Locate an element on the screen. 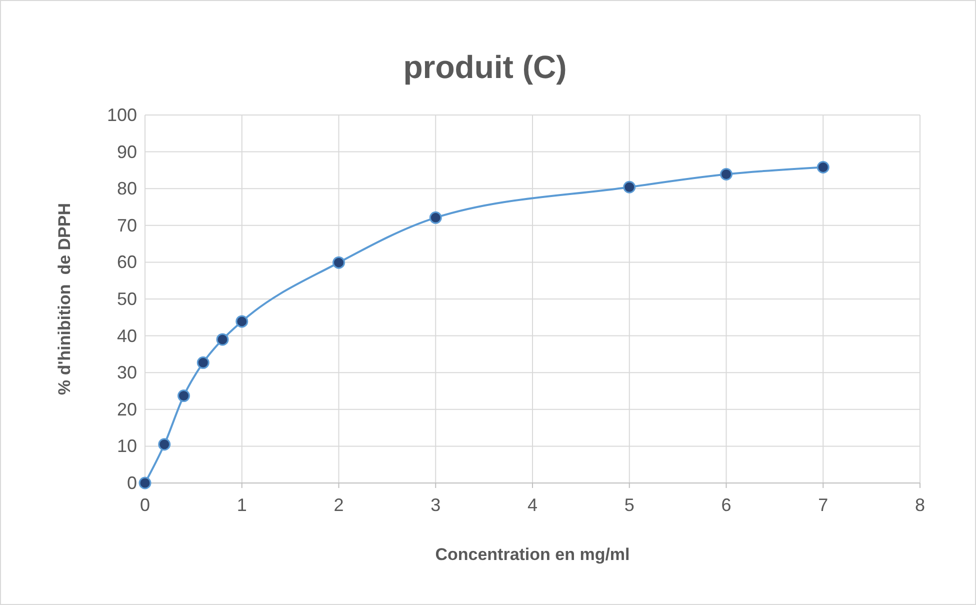 The height and width of the screenshot is (605, 976). x-tick-label: 3 is located at coordinates (435, 505).